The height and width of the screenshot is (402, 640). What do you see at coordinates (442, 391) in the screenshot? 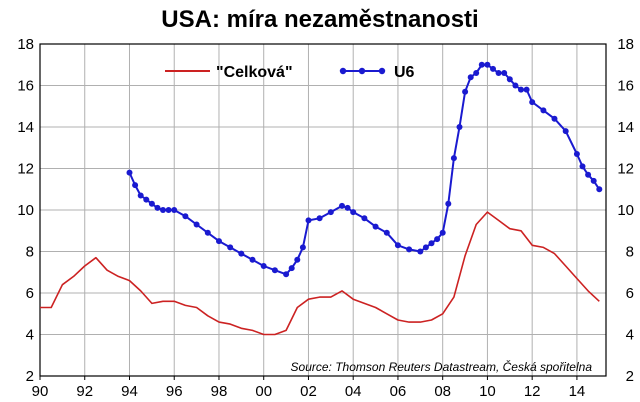
I see `x-tick-label: 08` at bounding box center [442, 391].